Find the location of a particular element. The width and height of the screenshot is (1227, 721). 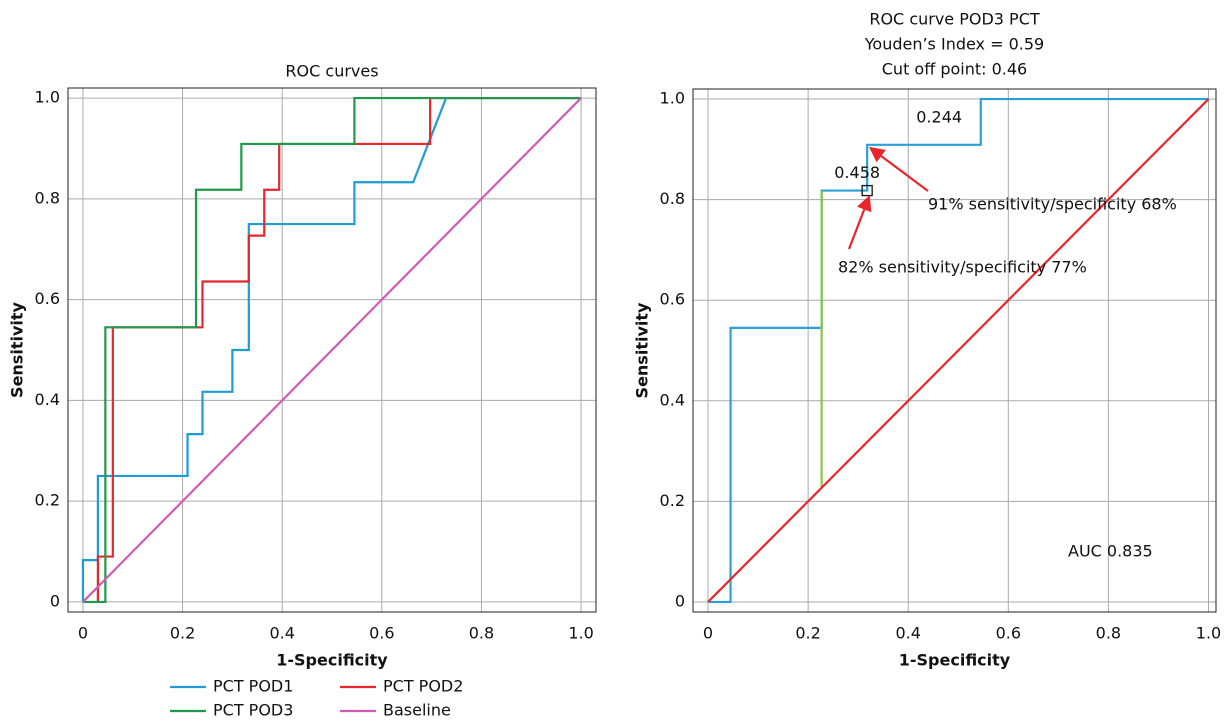

annotation: 0.244 is located at coordinates (939, 116).